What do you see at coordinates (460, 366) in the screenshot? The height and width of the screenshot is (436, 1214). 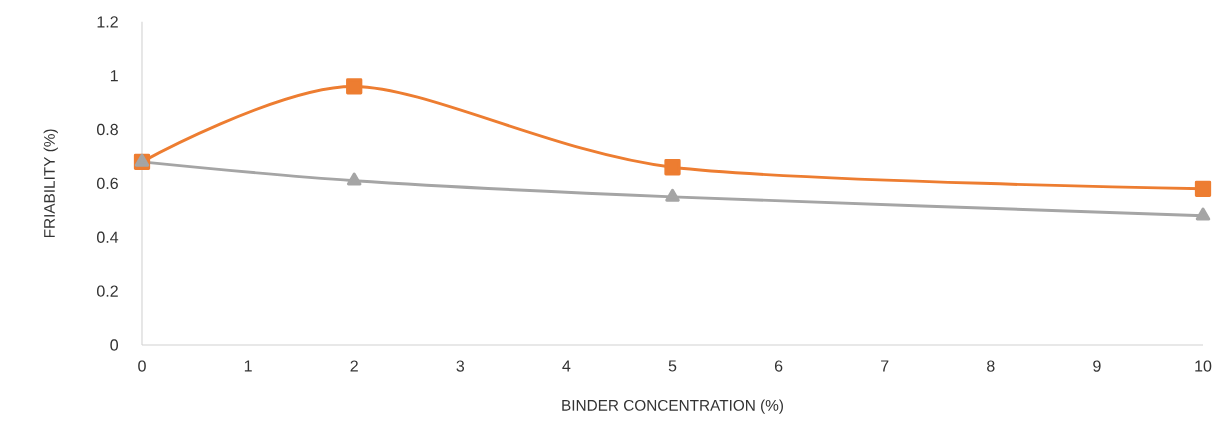 I see `x-tick-label: 3` at bounding box center [460, 366].